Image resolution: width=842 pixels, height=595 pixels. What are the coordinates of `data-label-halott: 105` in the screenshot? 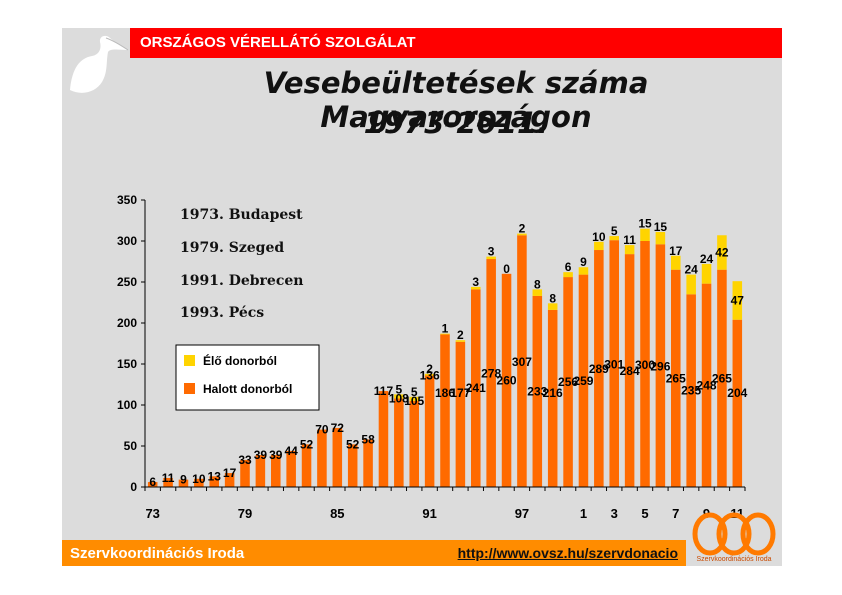 It's located at (414, 401).